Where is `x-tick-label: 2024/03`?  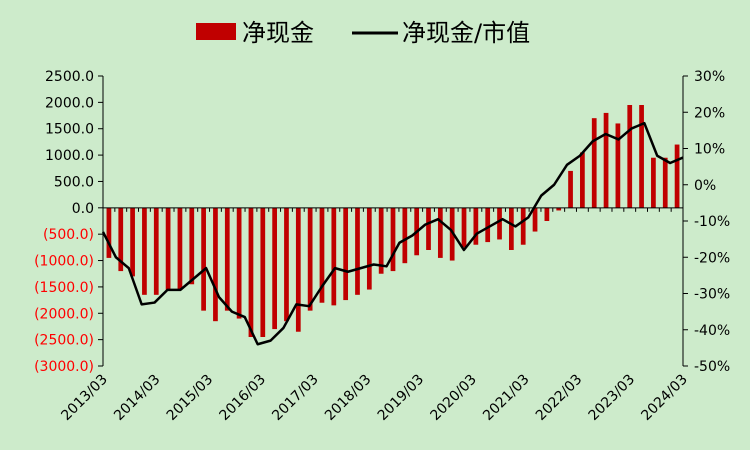 x-tick-label: 2024/03 is located at coordinates (664, 398).